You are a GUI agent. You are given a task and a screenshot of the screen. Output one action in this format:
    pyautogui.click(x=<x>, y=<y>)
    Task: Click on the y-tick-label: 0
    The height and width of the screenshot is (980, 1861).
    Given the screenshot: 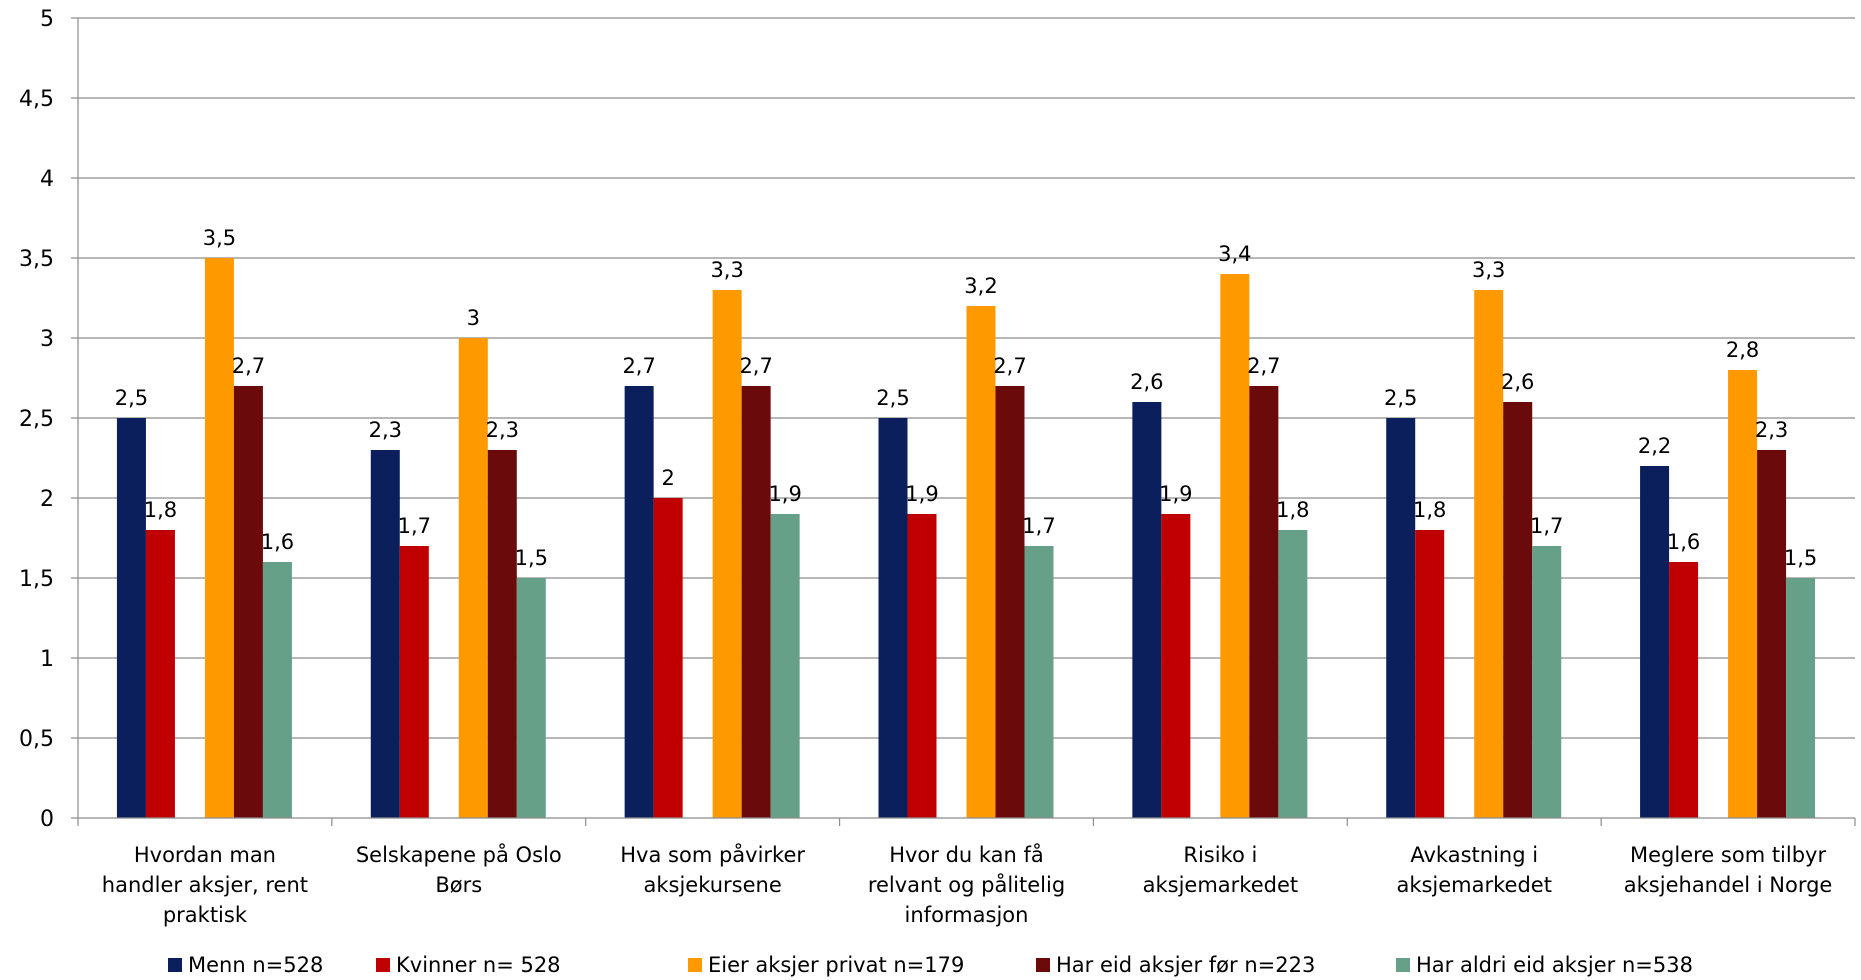 What is the action you would take?
    pyautogui.click(x=47, y=819)
    